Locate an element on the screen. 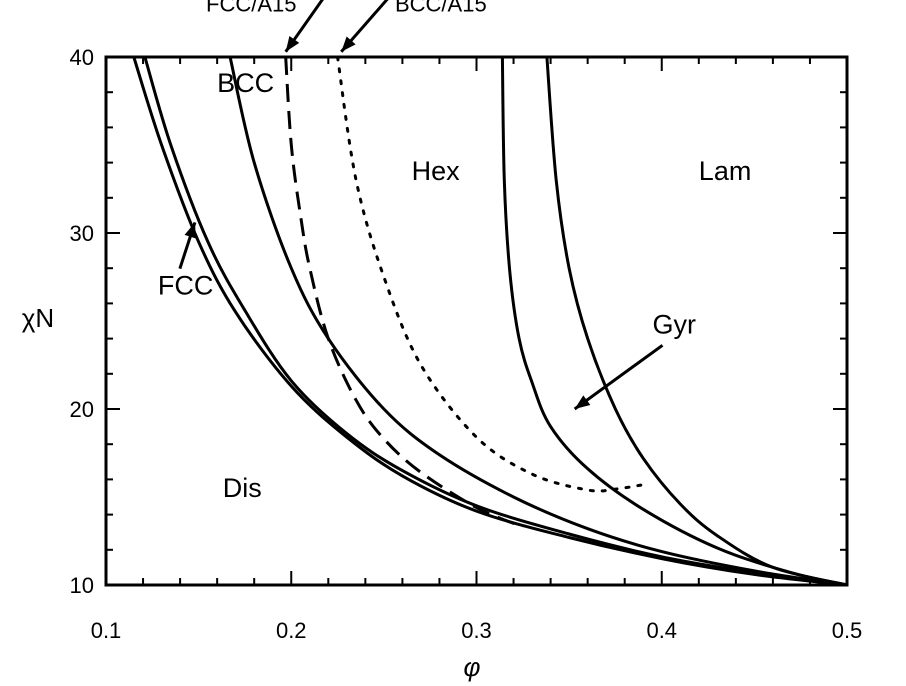  arrow-gyr-head is located at coordinates (582, 402).